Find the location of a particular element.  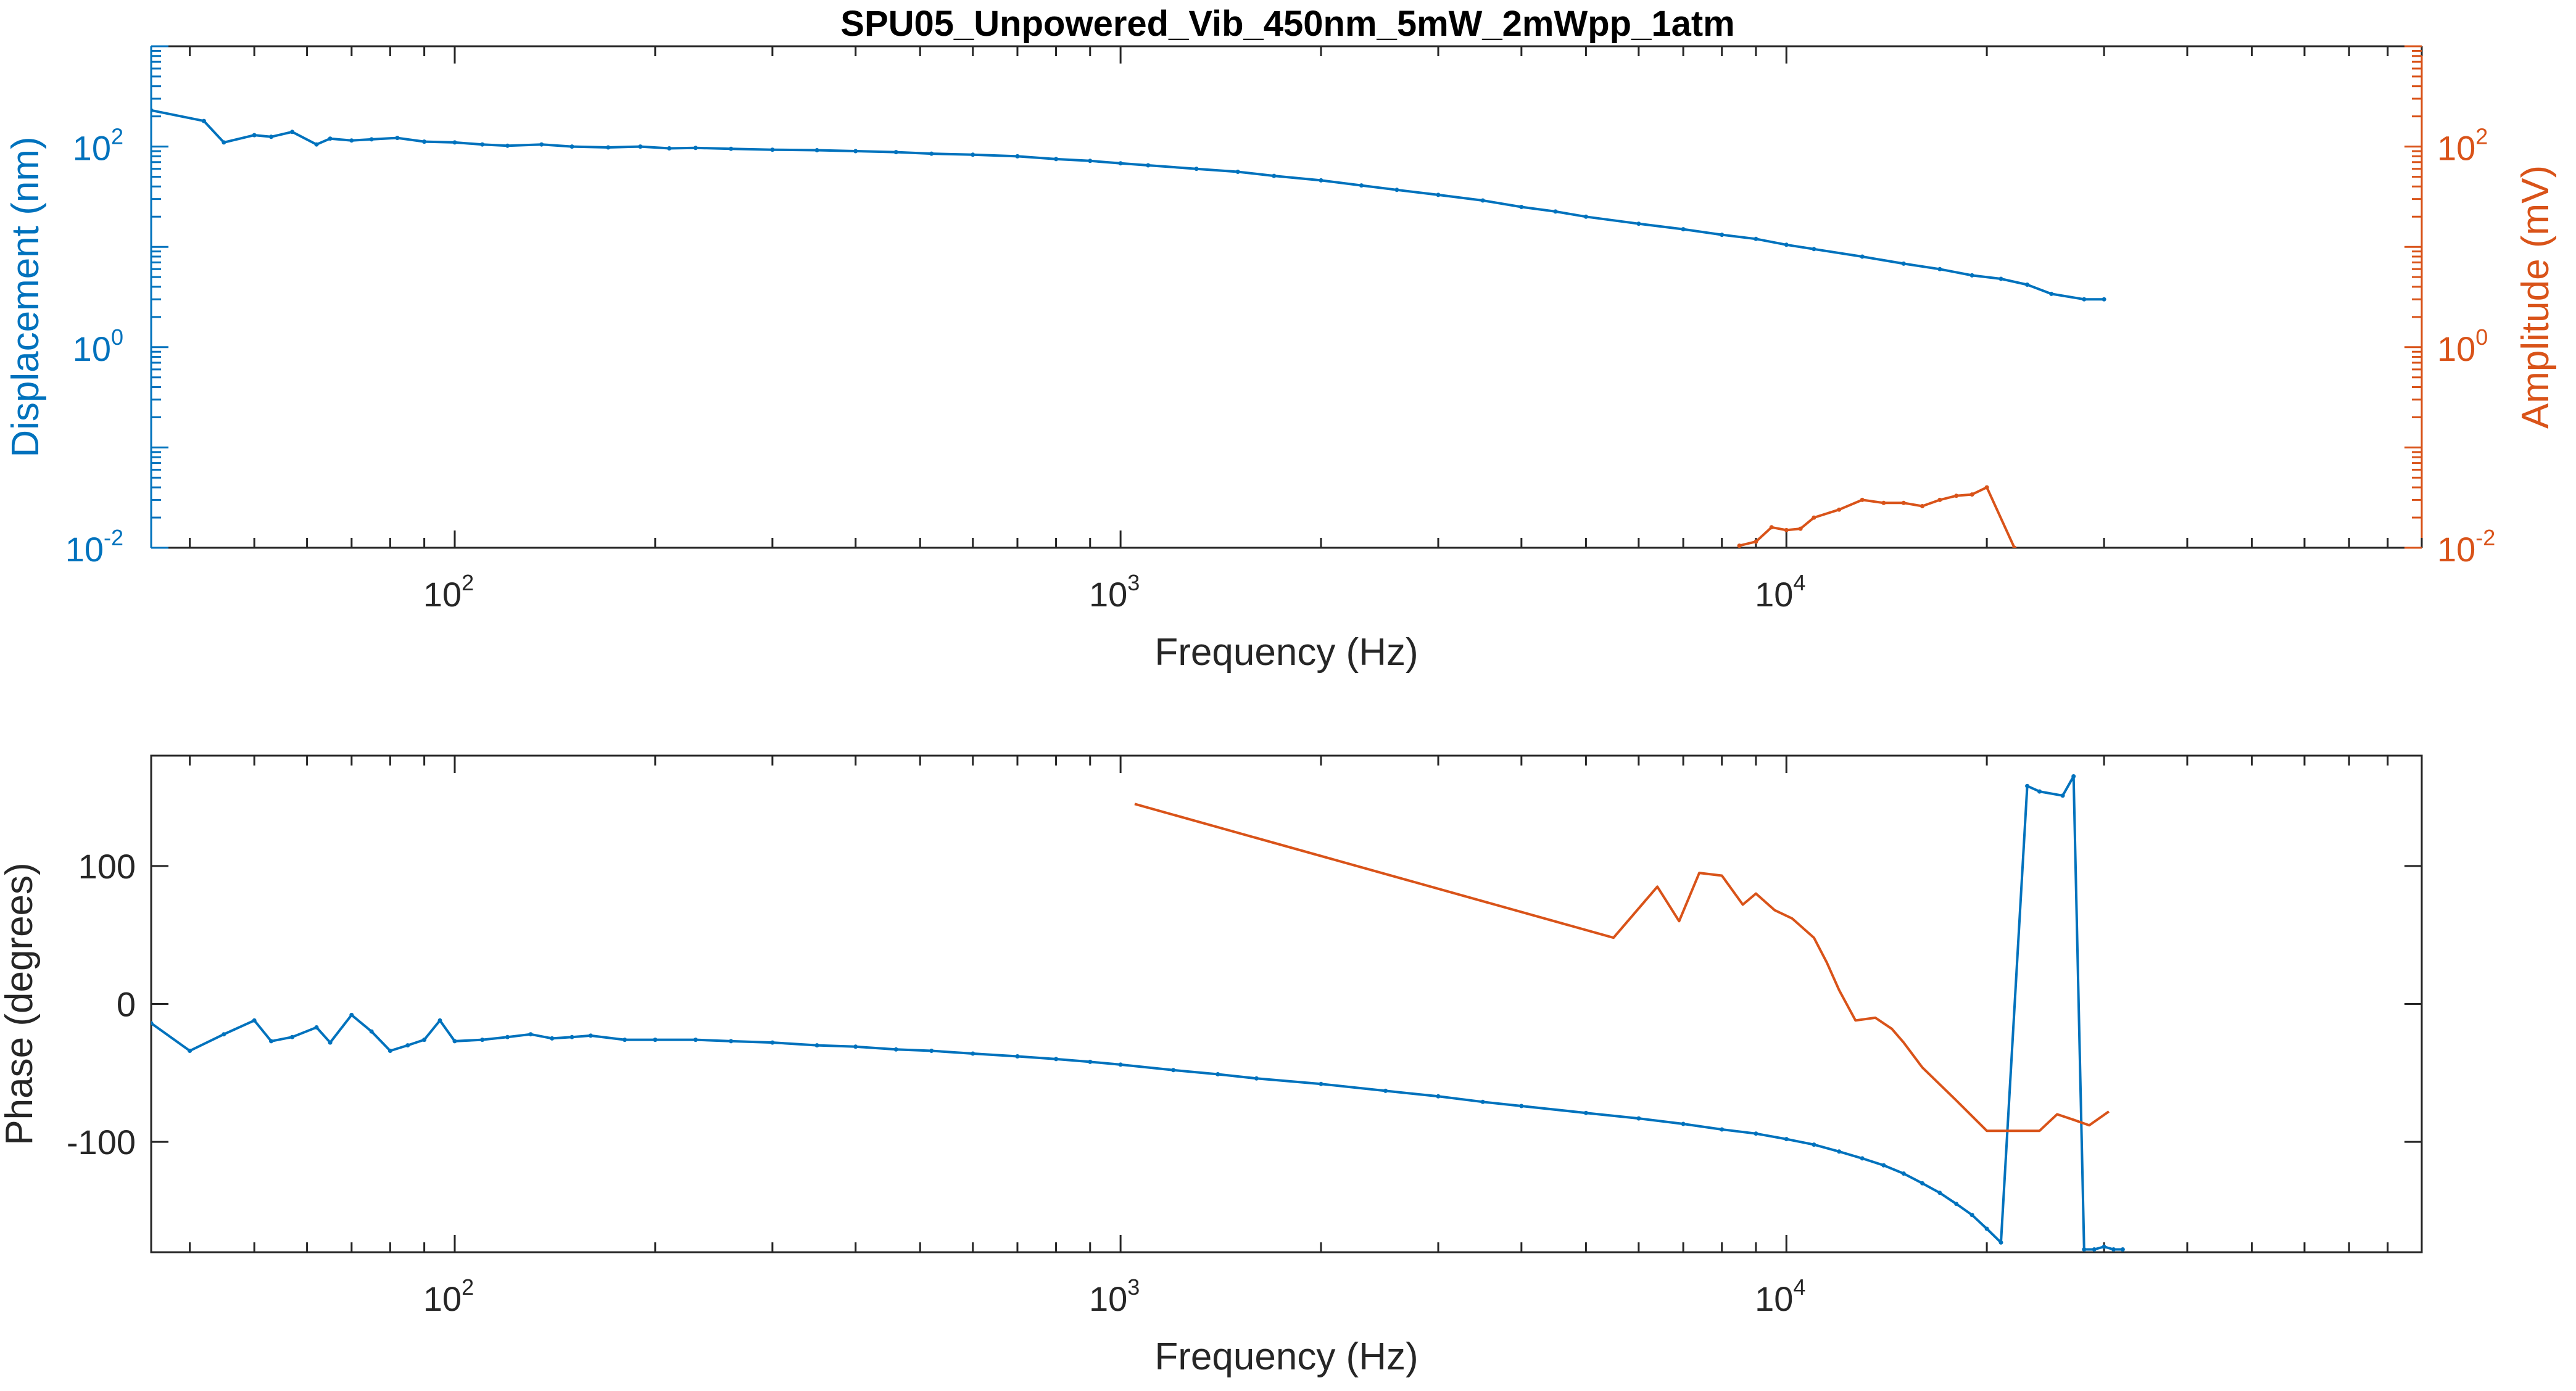

y-tick-label: 10⁰ is located at coordinates (98, 346).